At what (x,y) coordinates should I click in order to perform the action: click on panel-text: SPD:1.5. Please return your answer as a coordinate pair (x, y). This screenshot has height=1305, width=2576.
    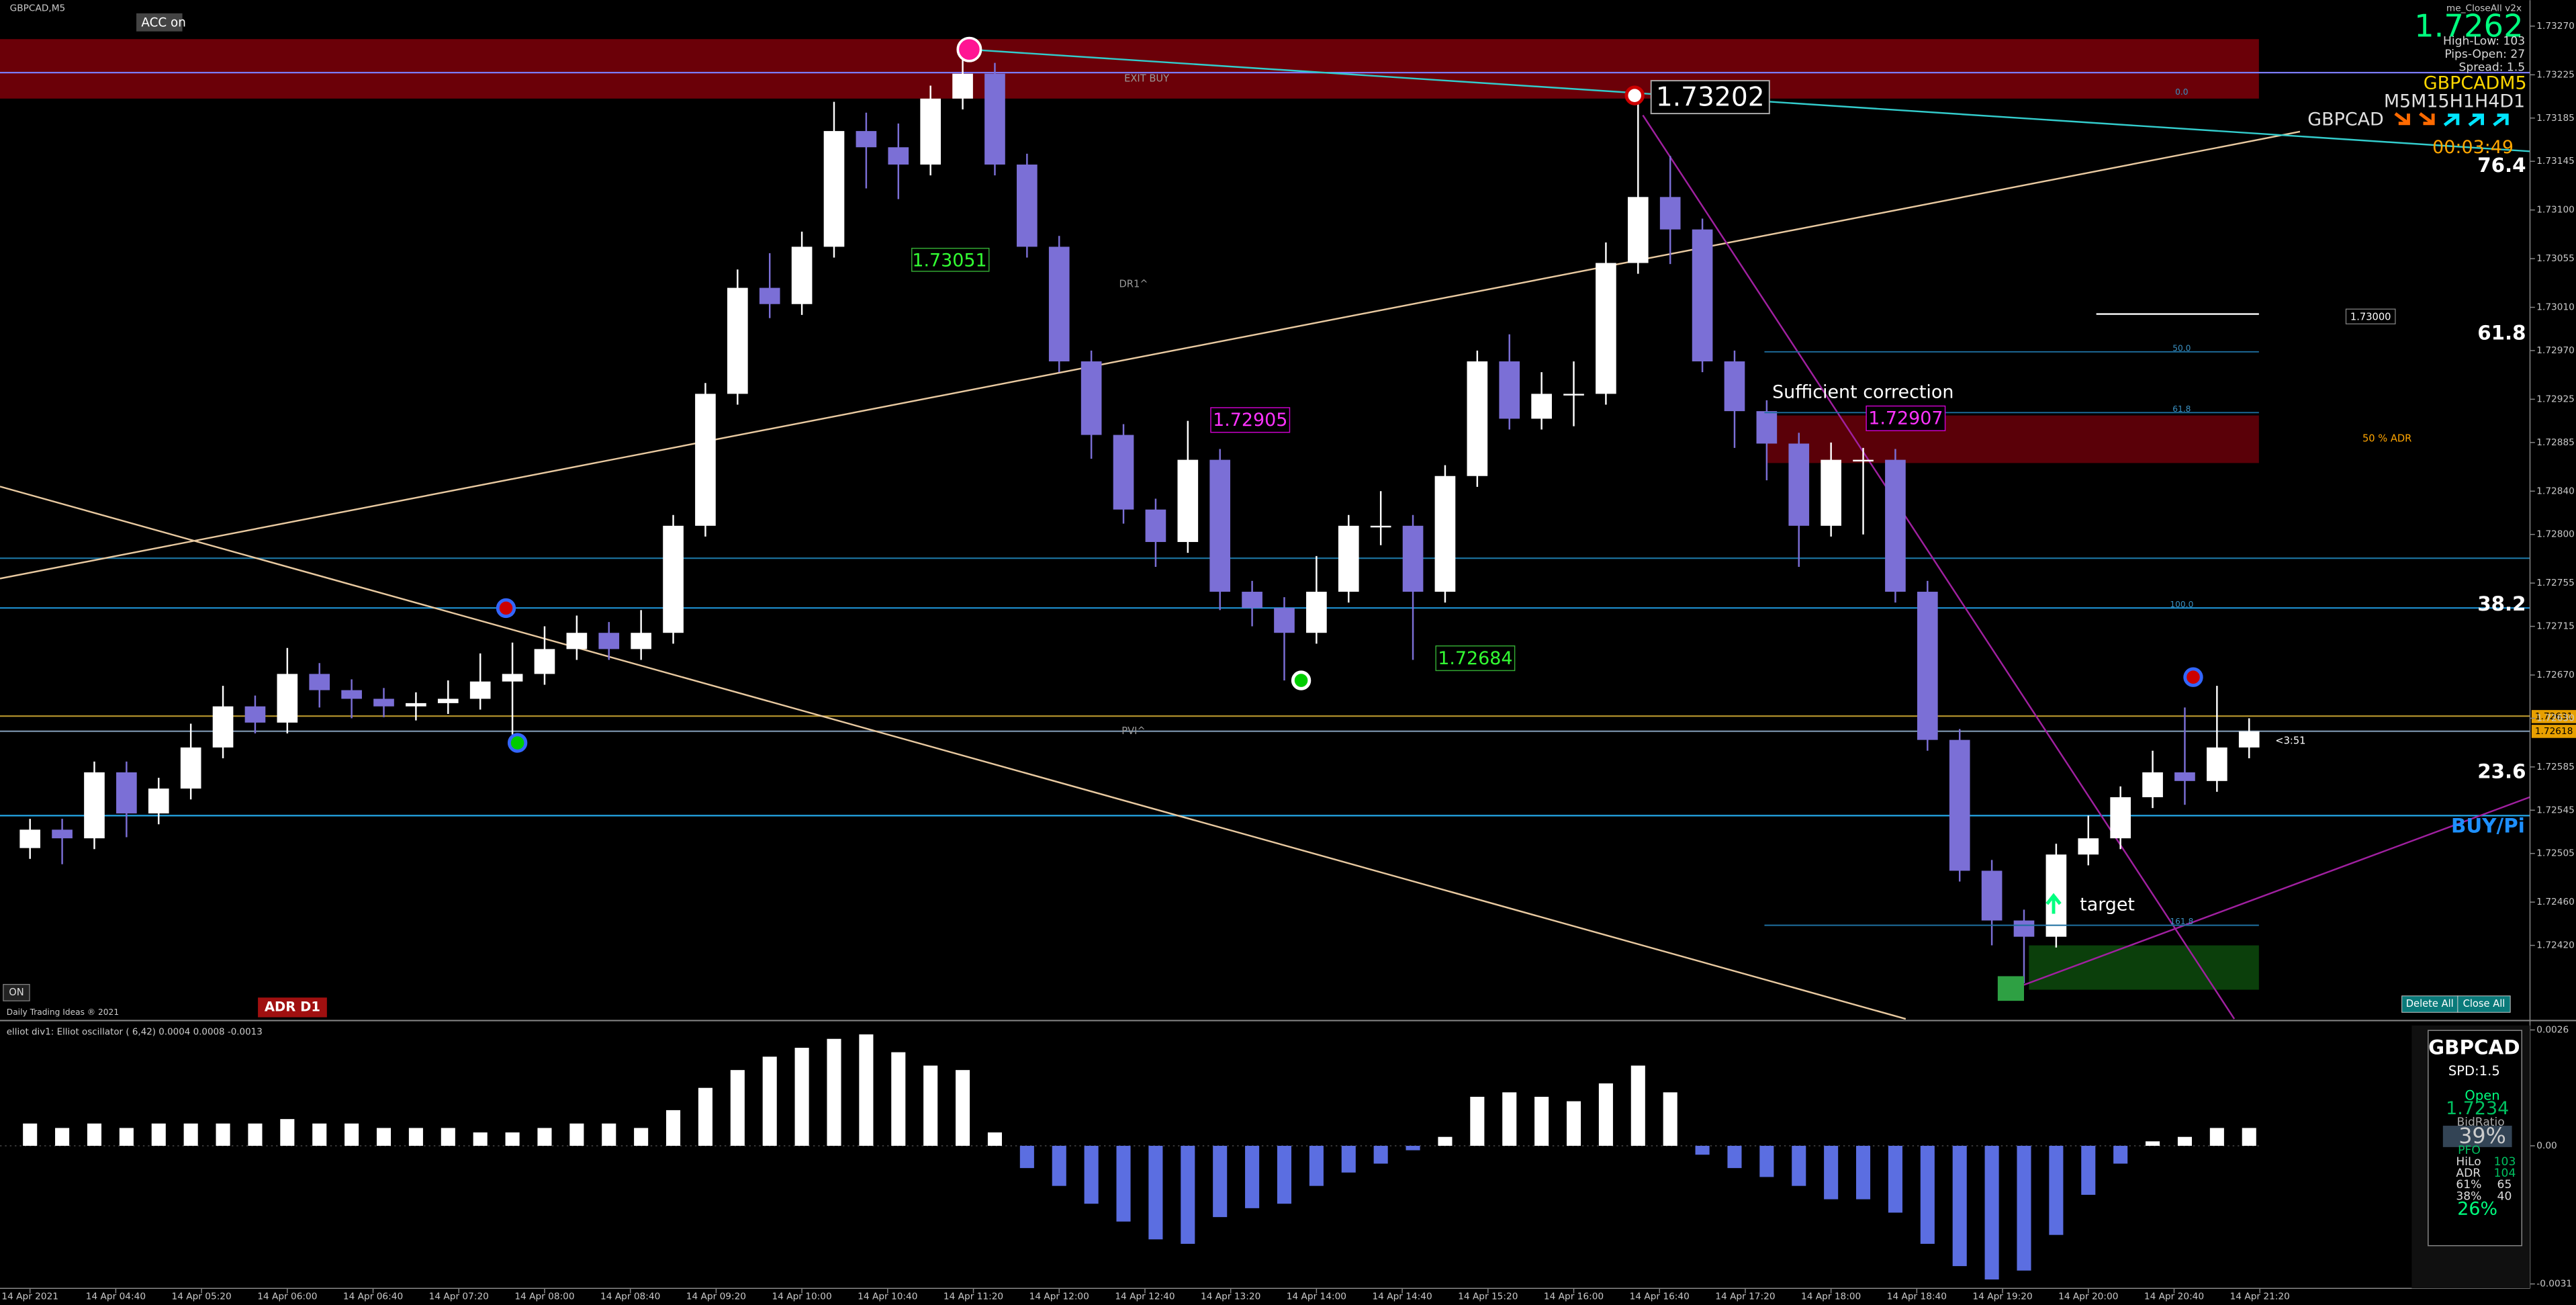
    Looking at the image, I should click on (2474, 1071).